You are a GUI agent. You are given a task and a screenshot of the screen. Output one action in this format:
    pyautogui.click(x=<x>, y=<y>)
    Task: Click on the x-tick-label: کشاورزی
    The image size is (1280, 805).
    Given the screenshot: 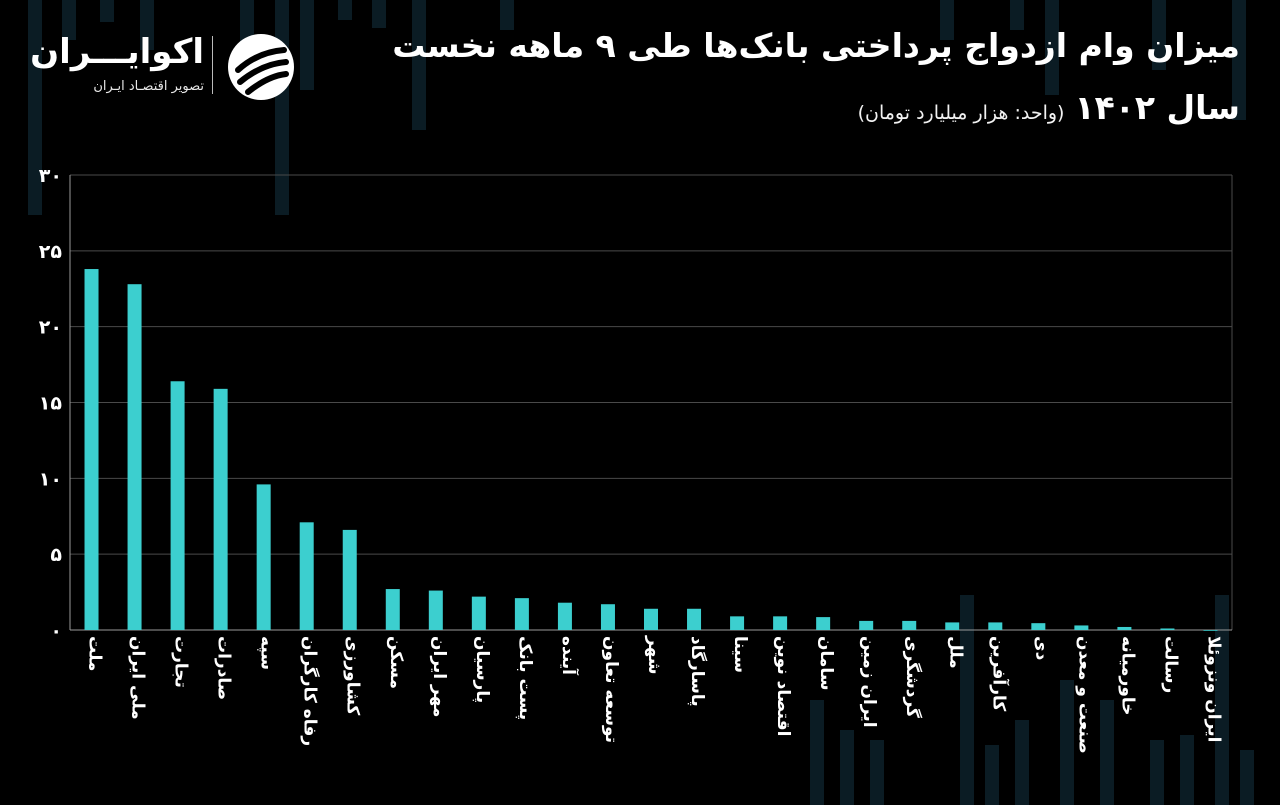 What is the action you would take?
    pyautogui.click(x=353, y=675)
    